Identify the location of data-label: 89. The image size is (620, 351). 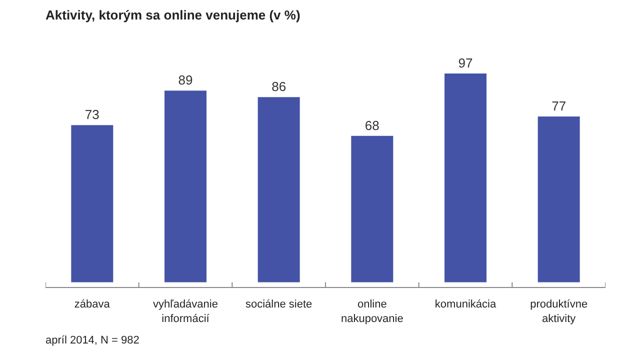
(185, 80).